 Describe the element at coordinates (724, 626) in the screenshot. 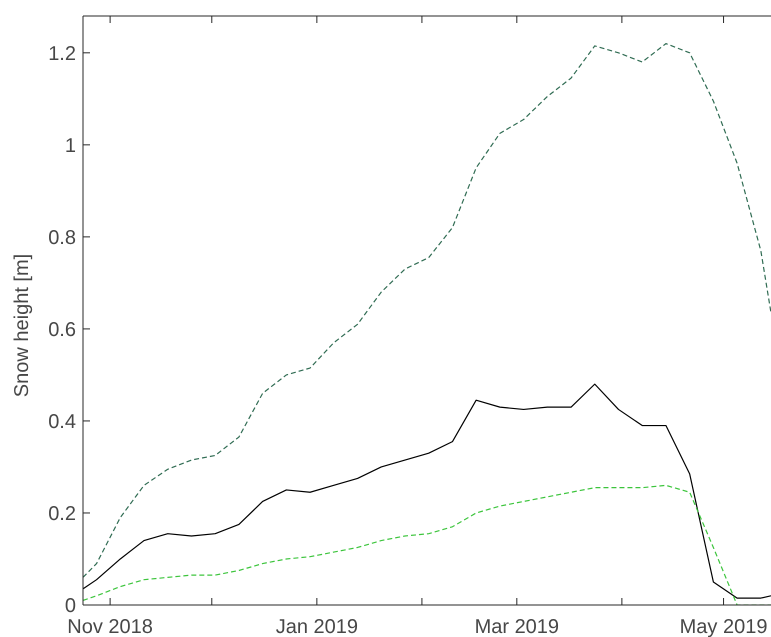

I see `x-tick-label: May 2019` at that location.